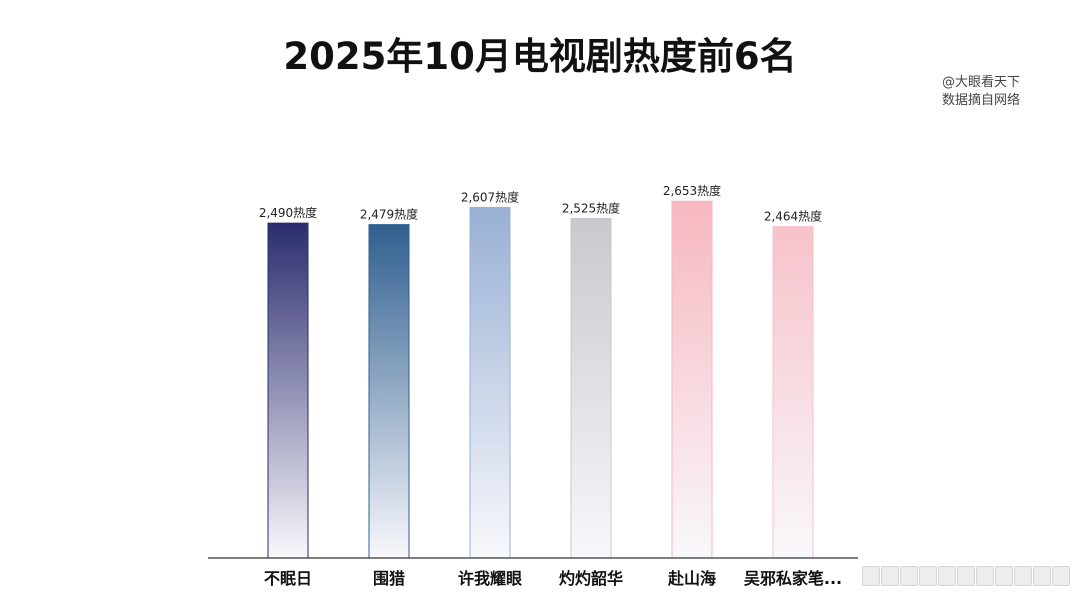 The image size is (1080, 602). What do you see at coordinates (591, 578) in the screenshot?
I see `category-label-4: 灼灼韶华` at bounding box center [591, 578].